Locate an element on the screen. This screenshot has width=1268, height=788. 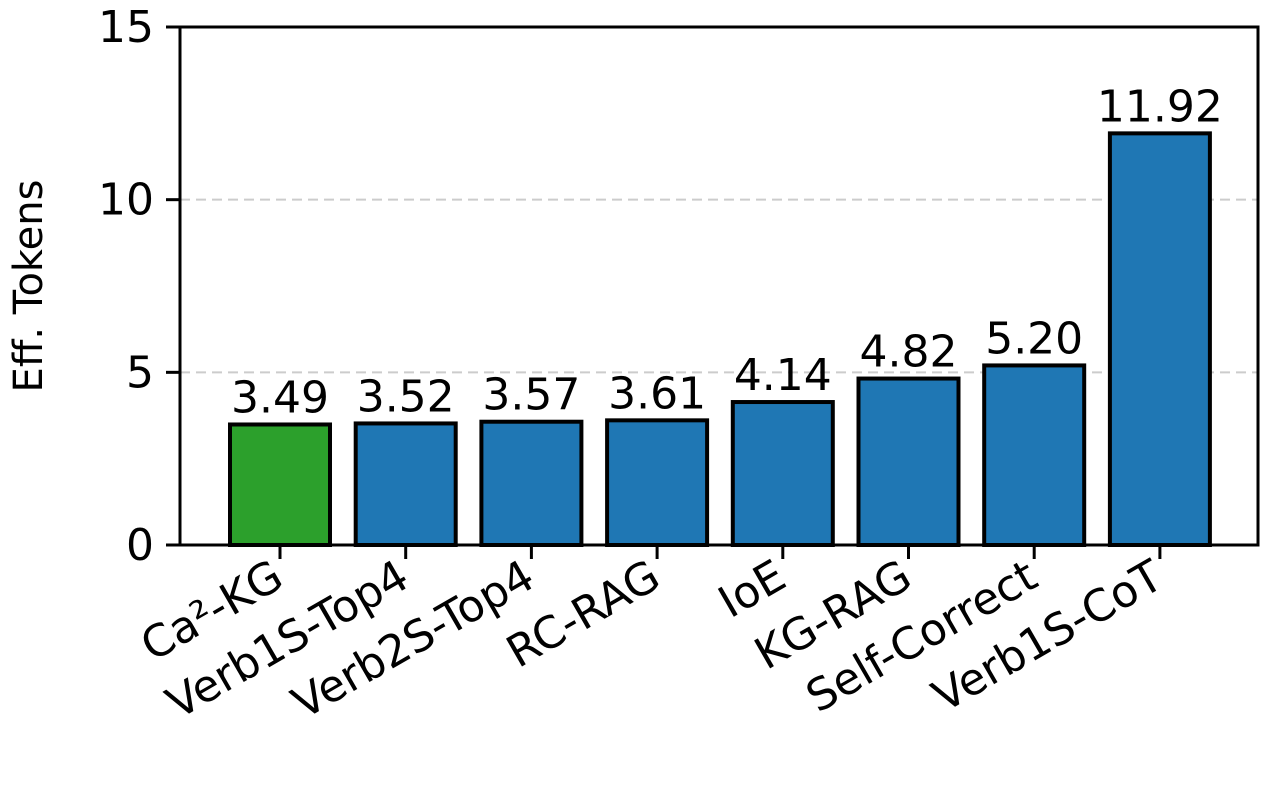
y-axis-ticks: 0 5 10 15 is located at coordinates (139, 286).